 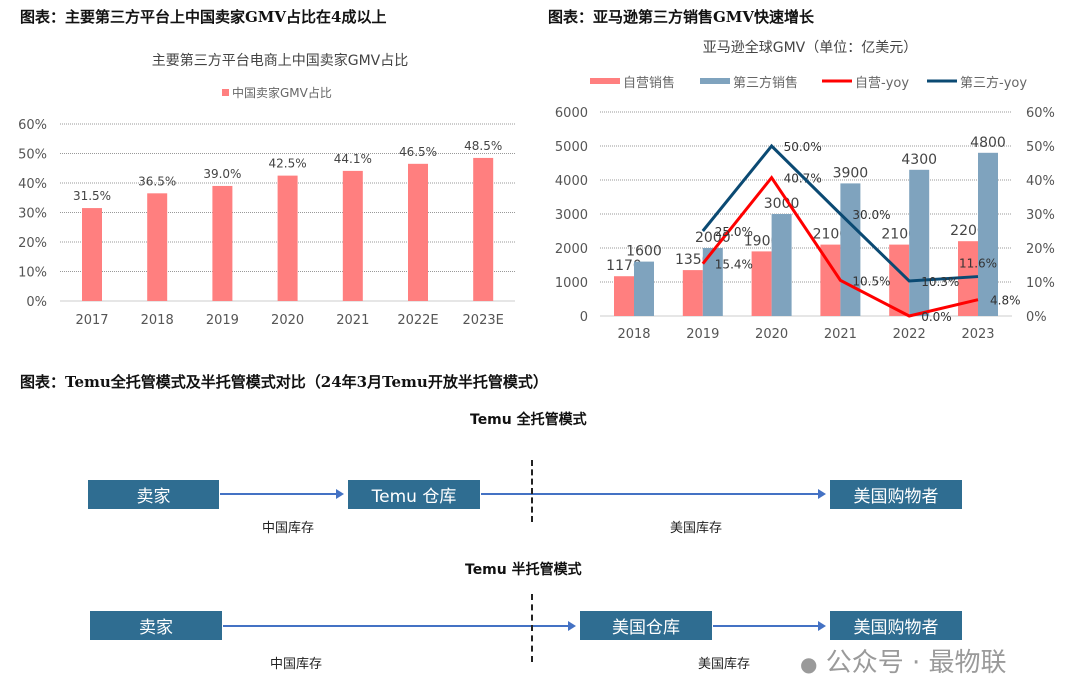 What do you see at coordinates (968, 231) in the screenshot?
I see `data-label: 2200` at bounding box center [968, 231].